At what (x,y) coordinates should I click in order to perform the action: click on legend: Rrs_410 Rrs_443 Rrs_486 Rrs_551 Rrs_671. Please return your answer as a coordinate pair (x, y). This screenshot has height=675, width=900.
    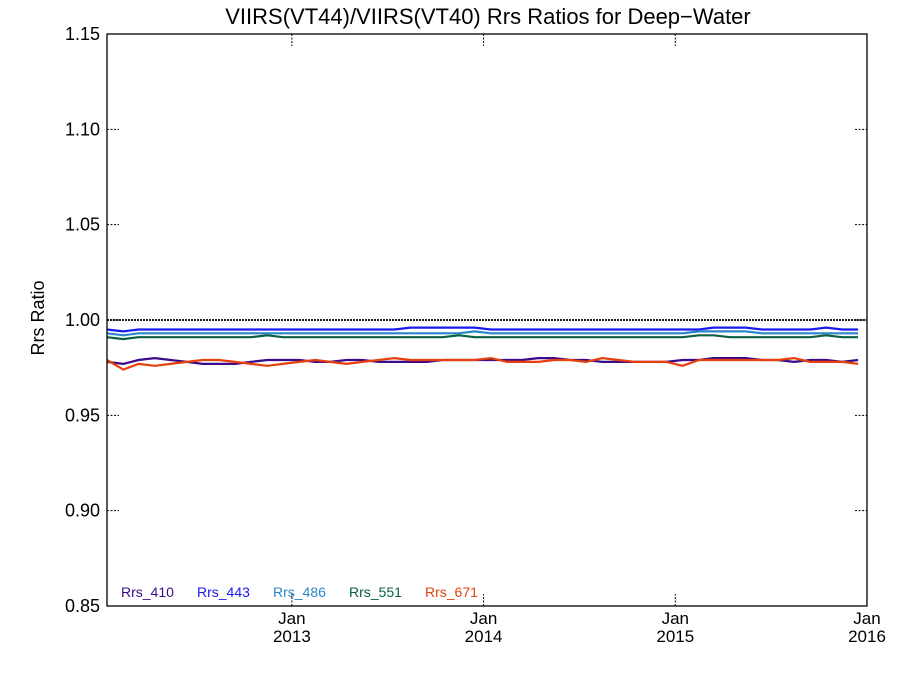
    Looking at the image, I should click on (299, 592).